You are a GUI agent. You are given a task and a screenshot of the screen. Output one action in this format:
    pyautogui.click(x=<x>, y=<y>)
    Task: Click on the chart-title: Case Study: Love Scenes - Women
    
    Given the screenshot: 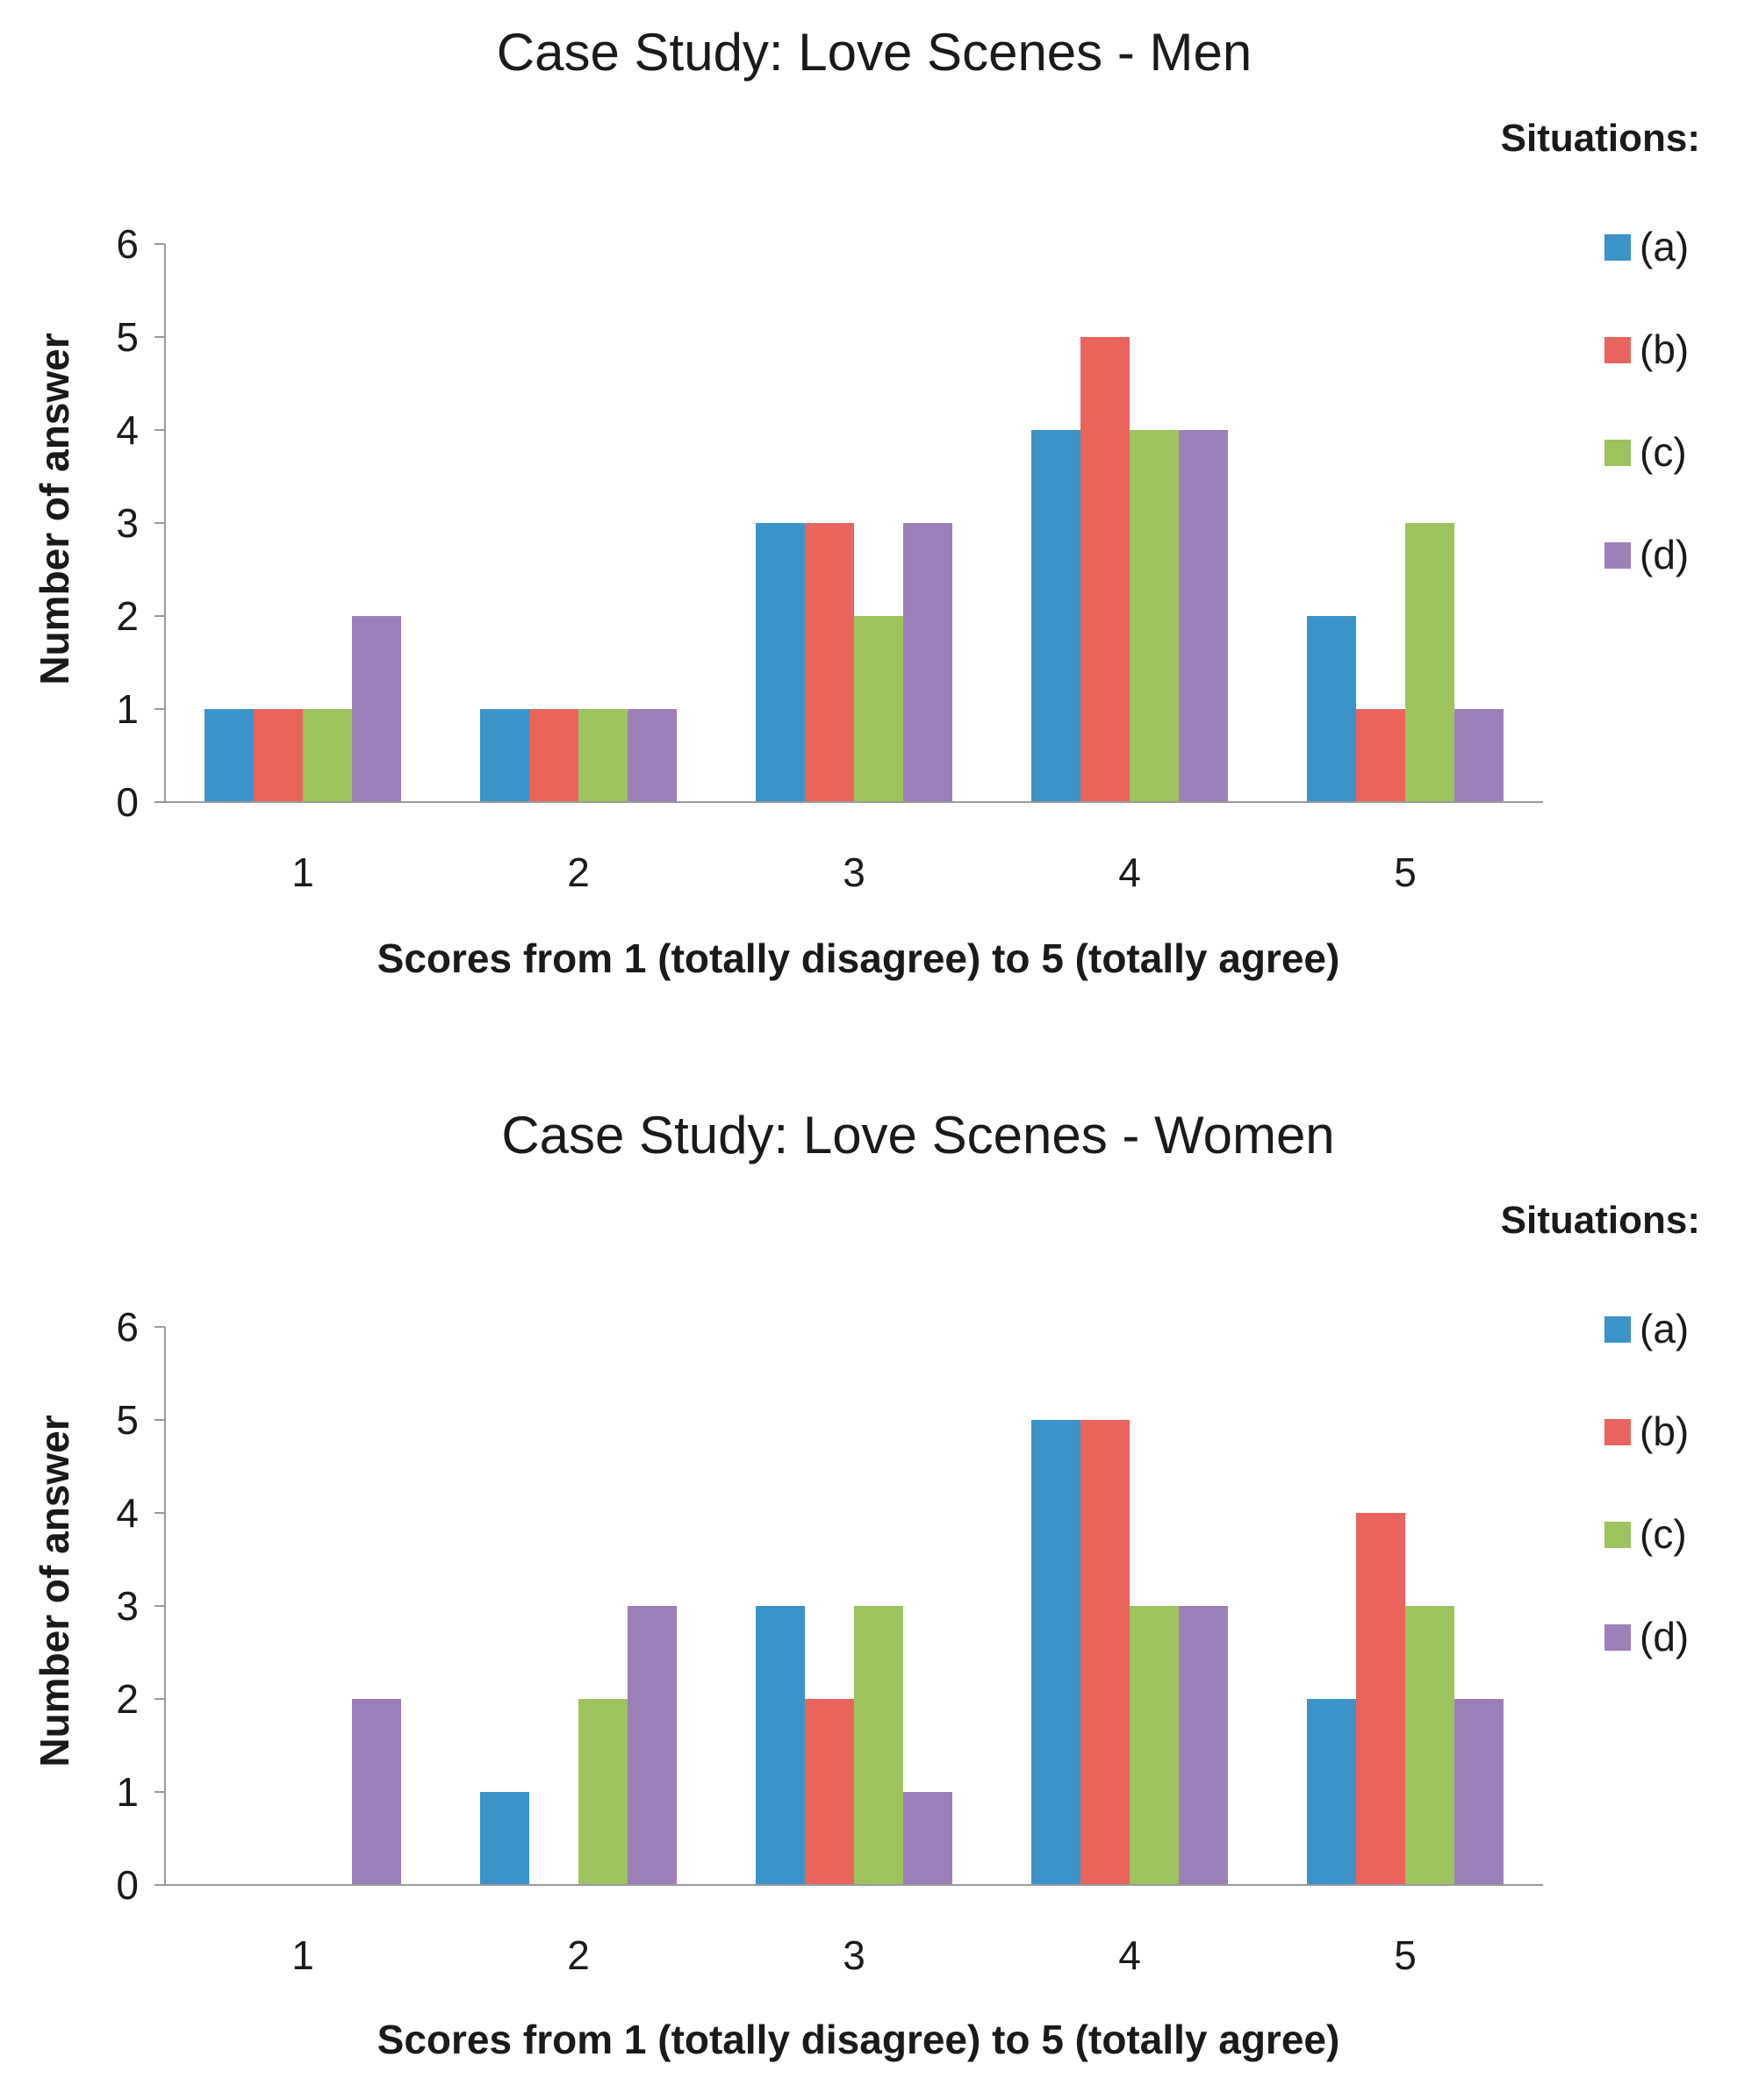 What is the action you would take?
    pyautogui.click(x=917, y=1135)
    